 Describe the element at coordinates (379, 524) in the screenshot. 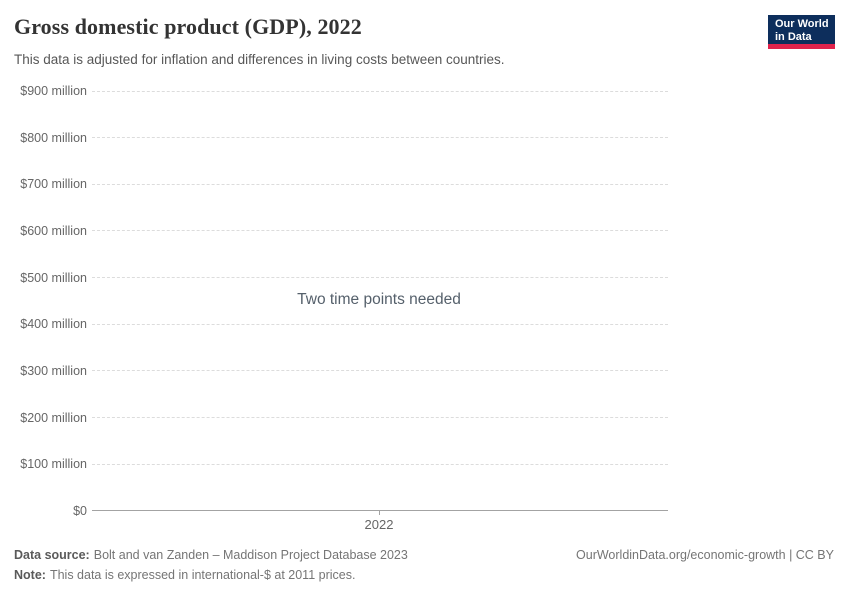

I see `x-axis-tick-label: 2022` at that location.